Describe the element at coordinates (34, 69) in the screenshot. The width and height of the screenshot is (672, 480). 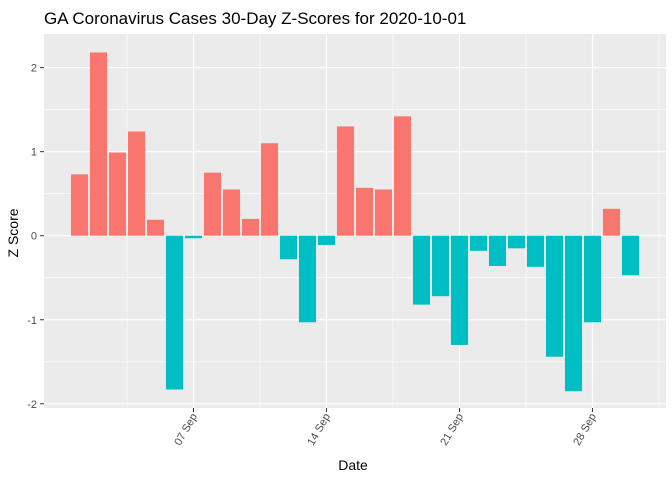
I see `y-tick-label: 2` at that location.